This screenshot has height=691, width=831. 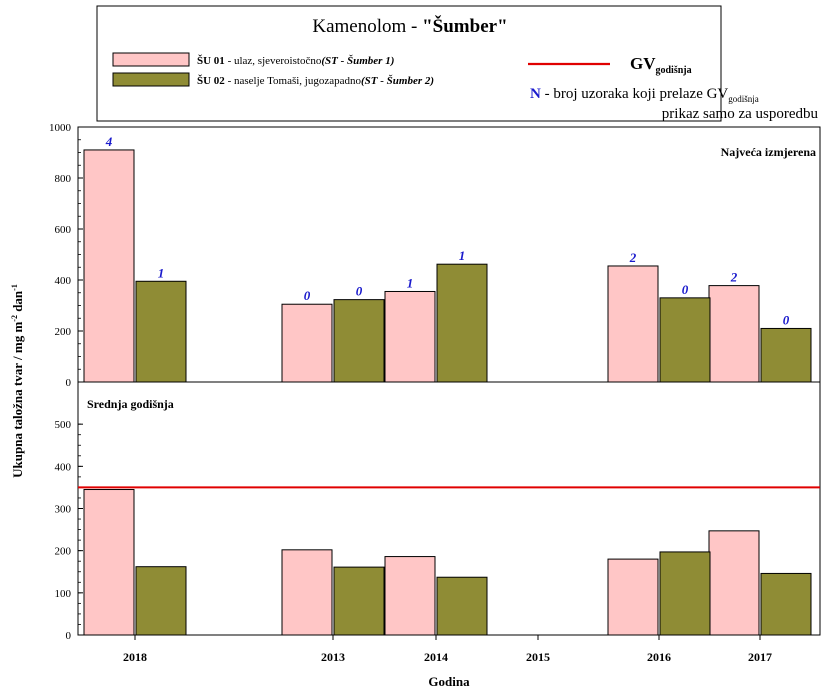 What do you see at coordinates (293, 81) in the screenshot?
I see `legend-series2-desc: - naselje Tomaši, jugozapadno` at bounding box center [293, 81].